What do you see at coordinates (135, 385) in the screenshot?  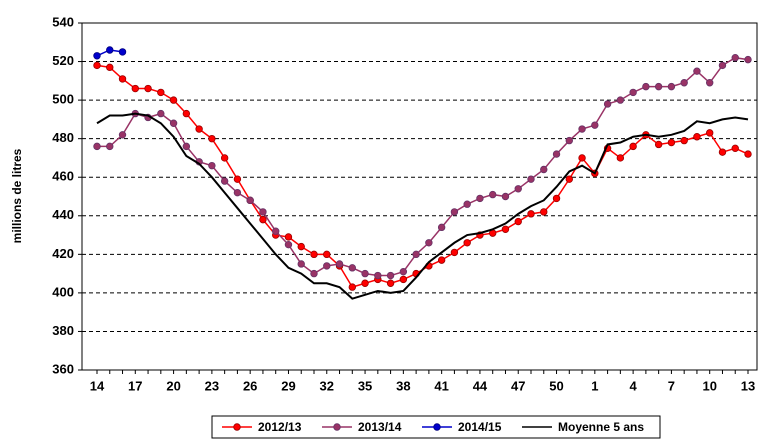 I see `x-tick-label: 17` at bounding box center [135, 385].